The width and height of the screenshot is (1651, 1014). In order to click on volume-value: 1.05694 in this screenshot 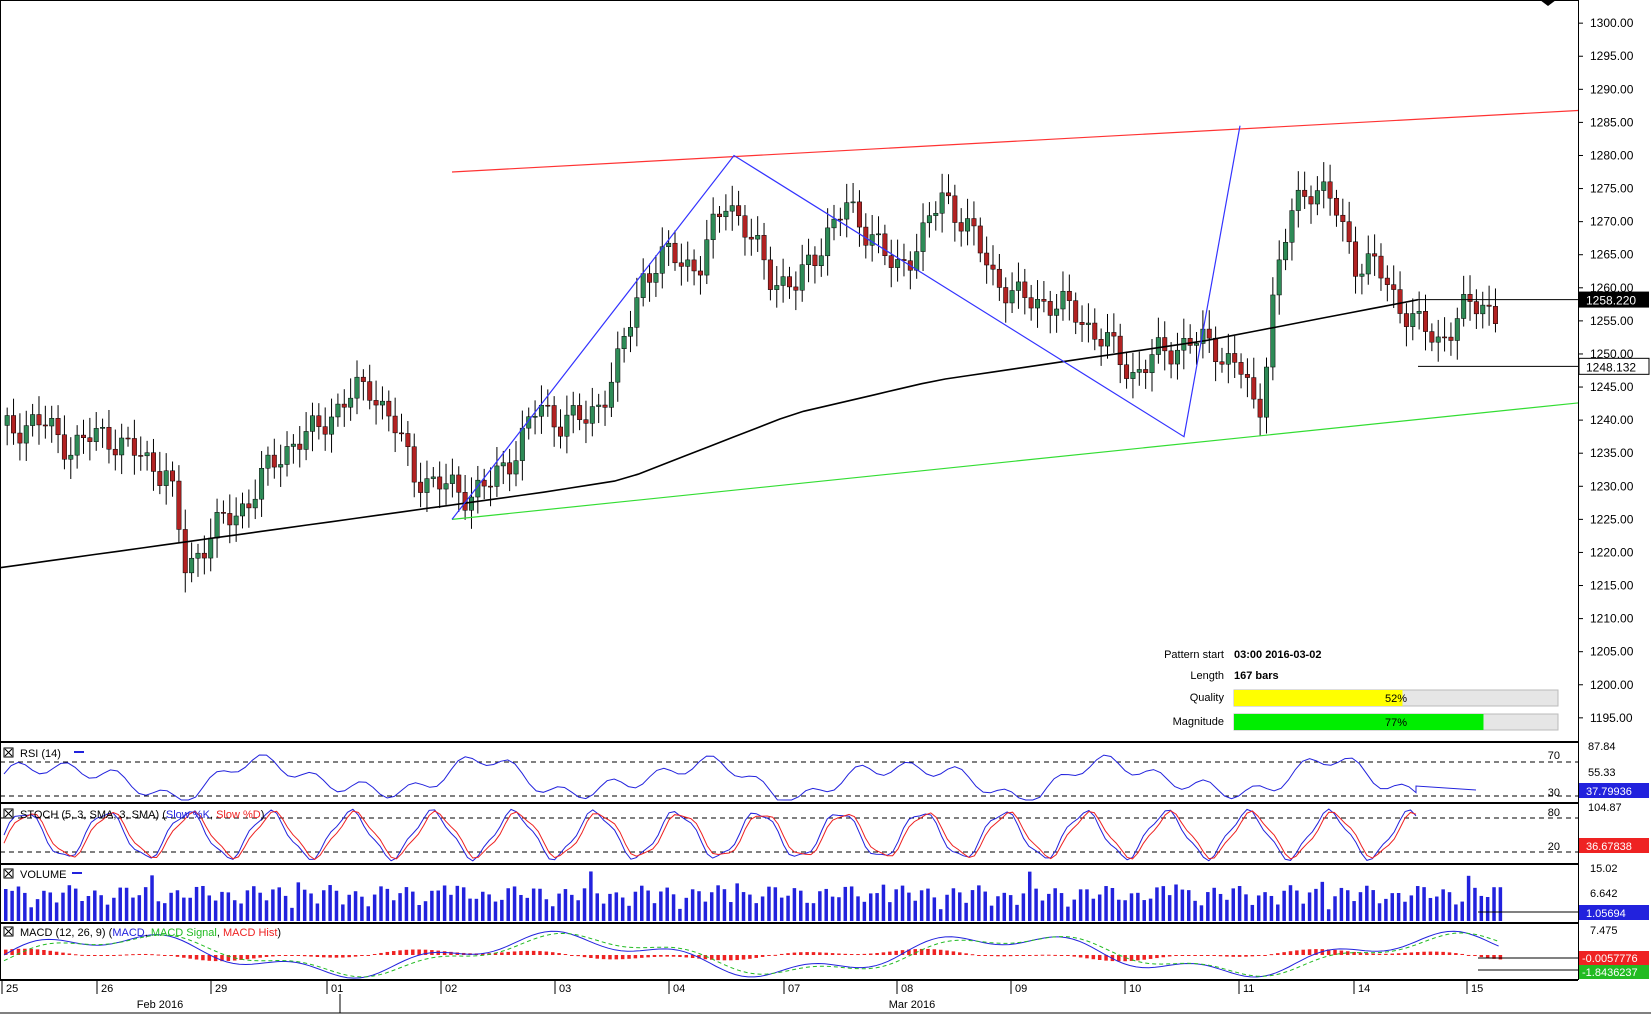, I will do `click(1606, 914)`.